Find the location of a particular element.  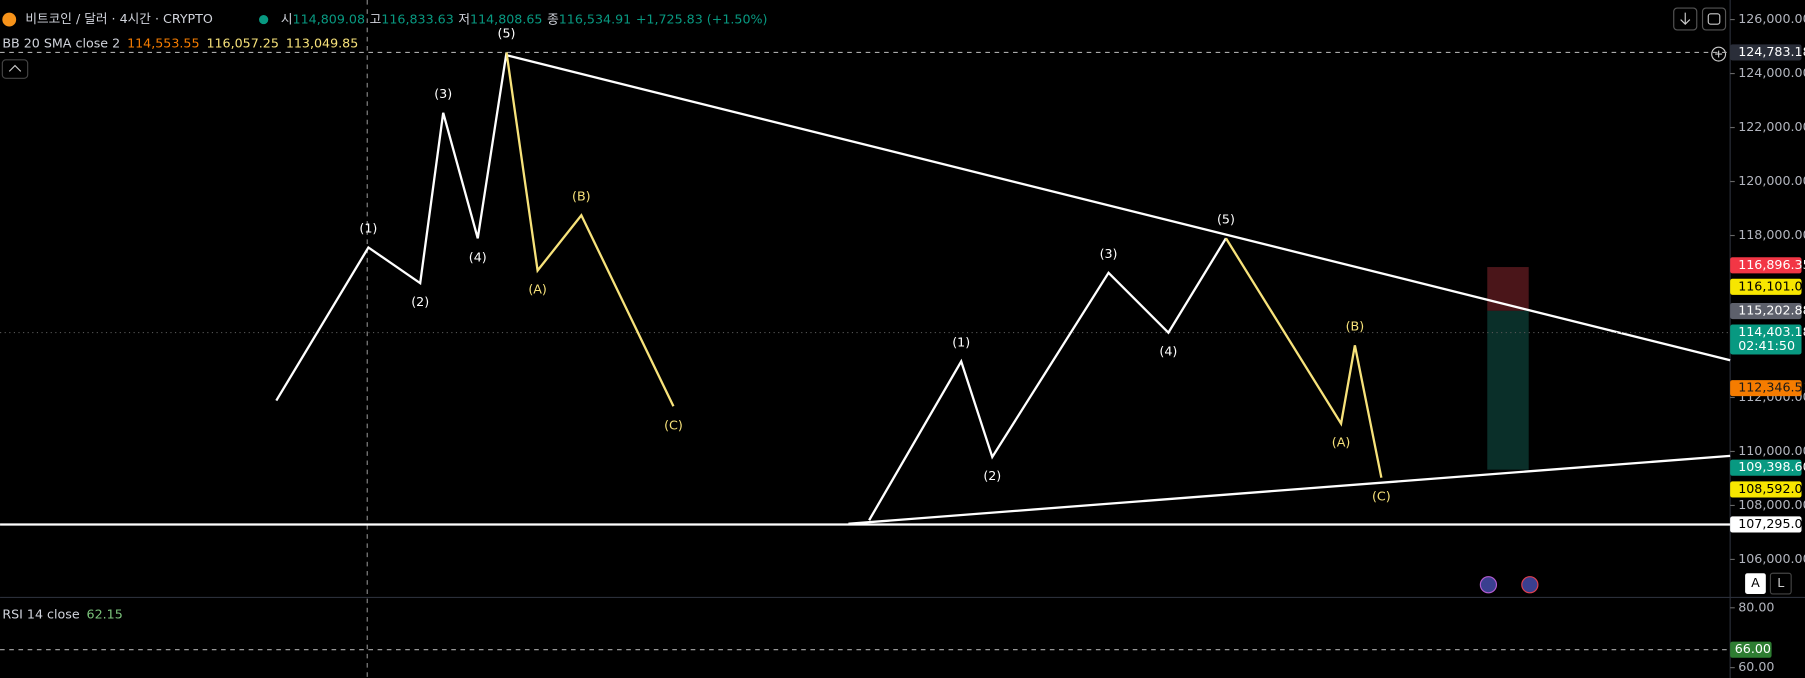

price-tick-label: 126,000.00 is located at coordinates (1771, 18).